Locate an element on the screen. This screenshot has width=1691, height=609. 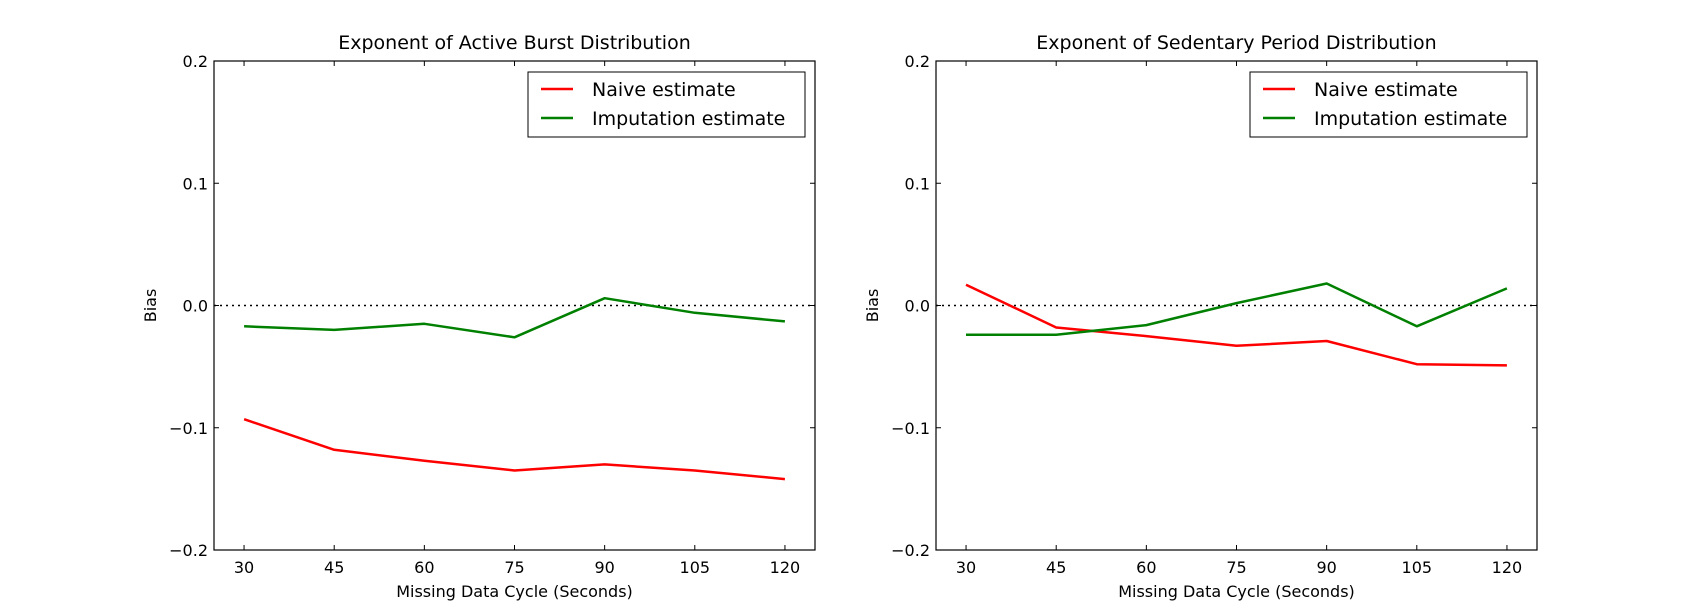
chart-title: Exponent of Active Burst Distribution is located at coordinates (514, 43).